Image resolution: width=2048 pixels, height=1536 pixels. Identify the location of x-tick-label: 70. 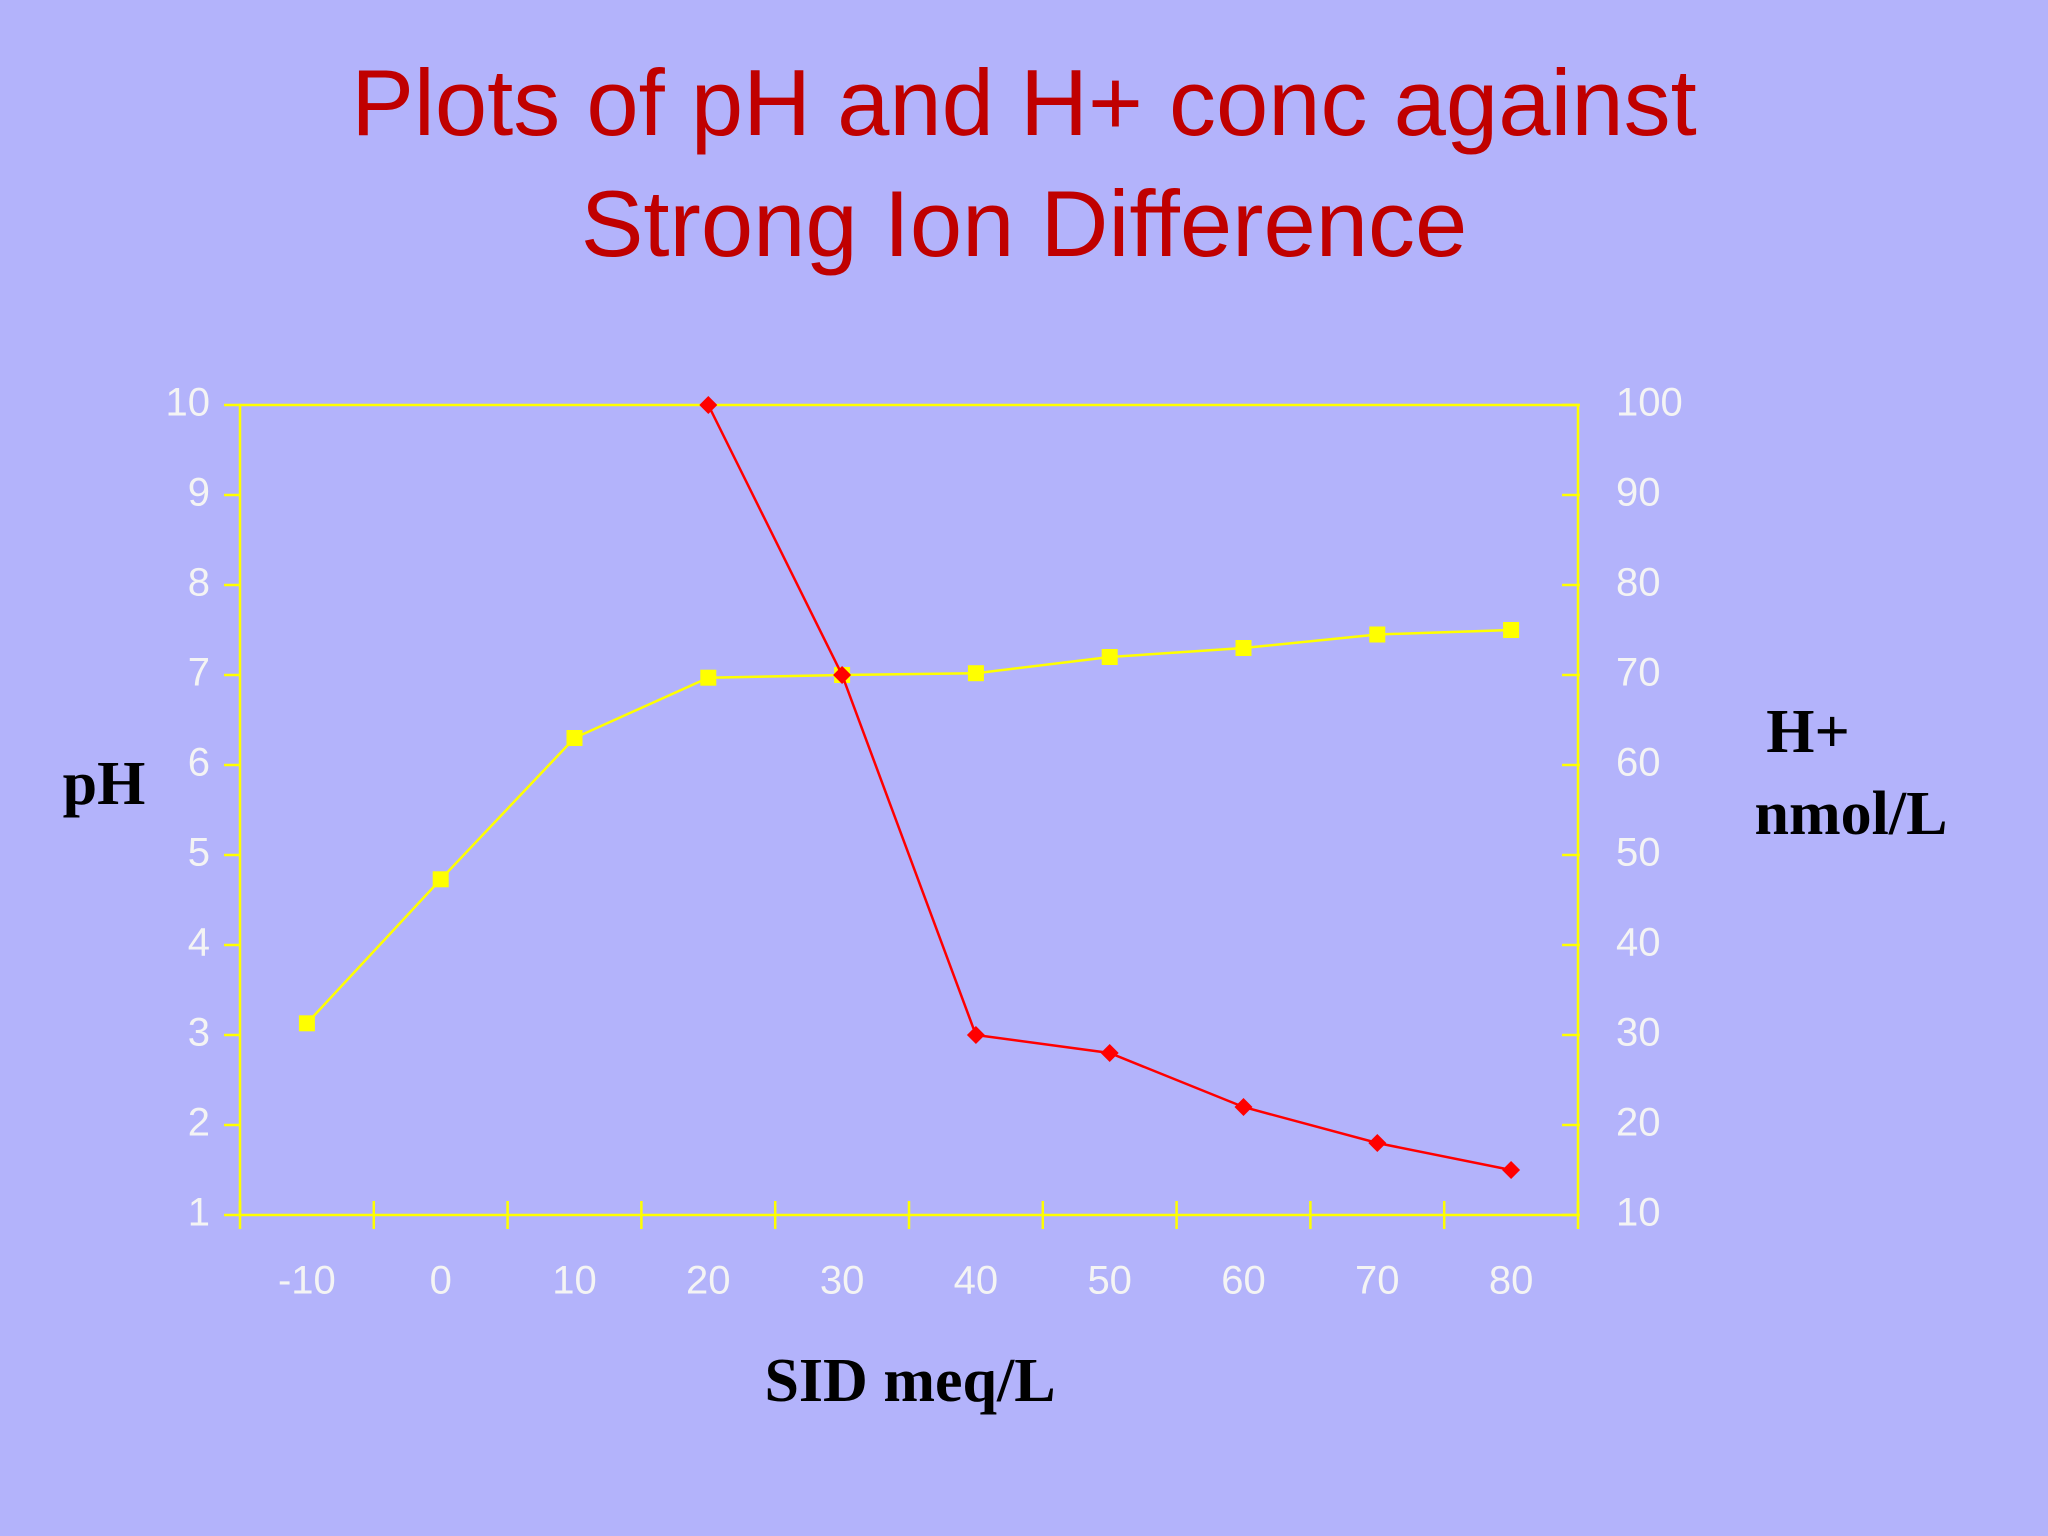
(1377, 1281).